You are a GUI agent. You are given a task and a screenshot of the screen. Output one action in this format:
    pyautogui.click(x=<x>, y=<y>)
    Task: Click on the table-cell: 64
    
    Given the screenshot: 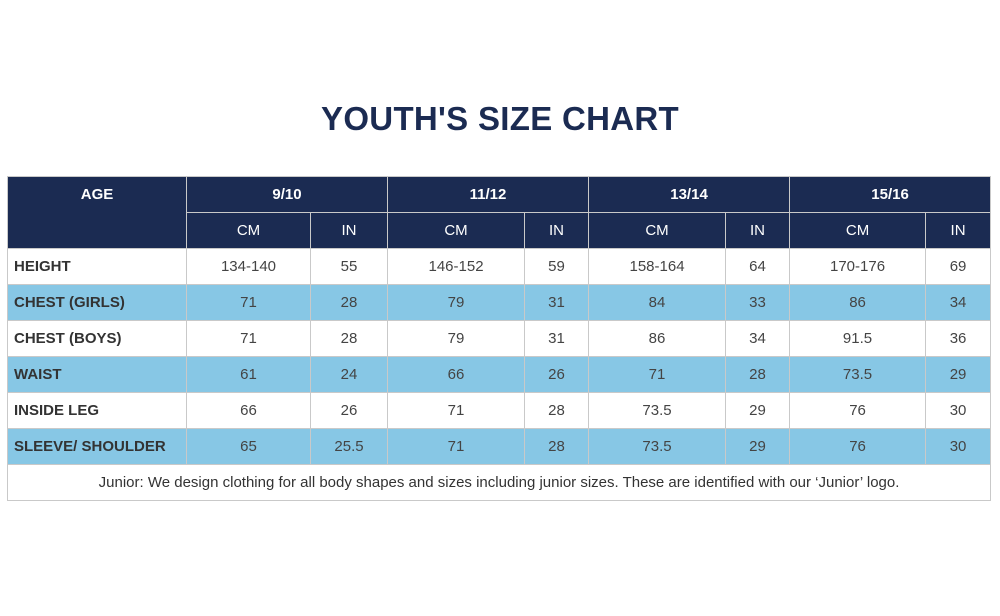 What is the action you would take?
    pyautogui.click(x=758, y=266)
    